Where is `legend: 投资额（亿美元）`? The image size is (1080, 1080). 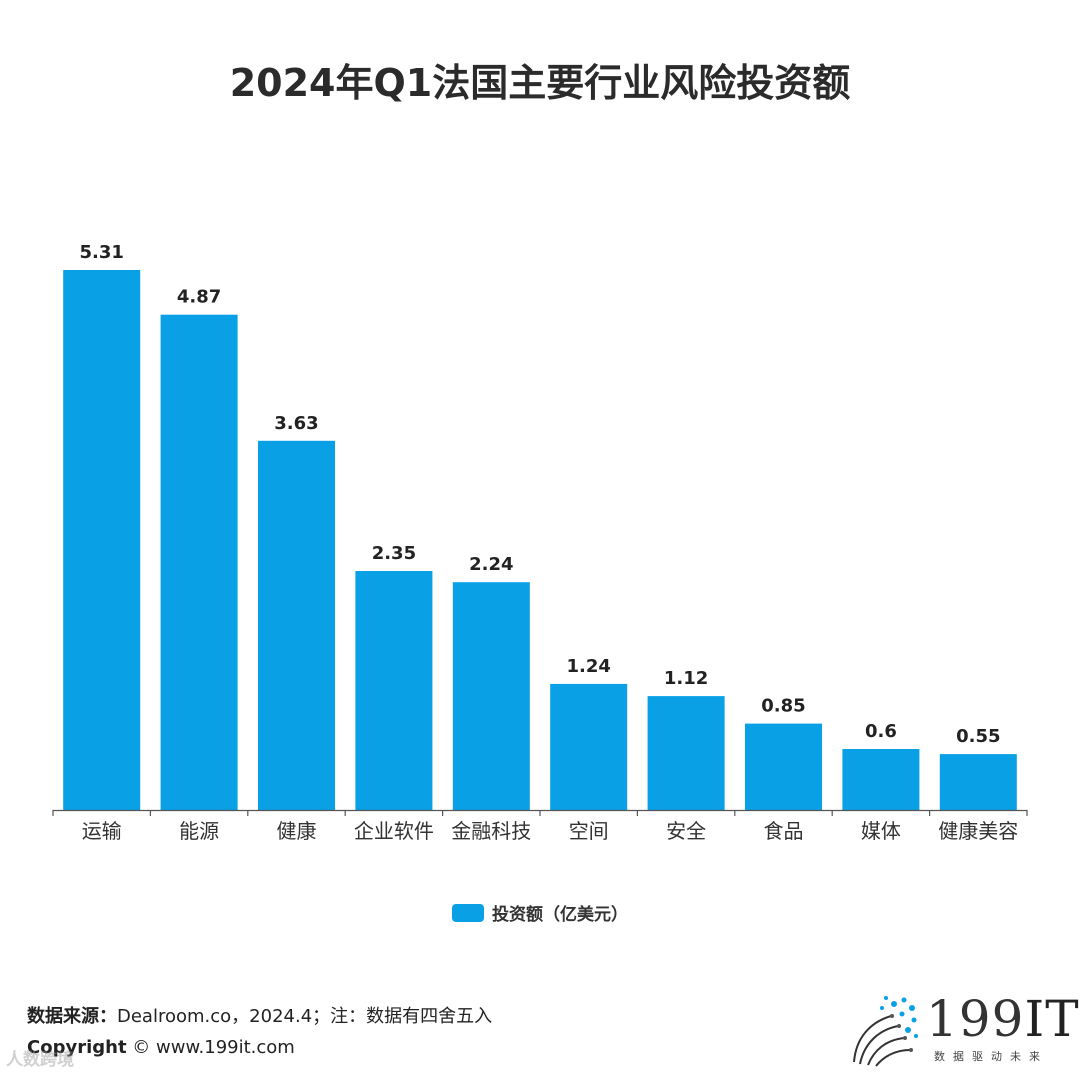 legend: 投资额（亿美元） is located at coordinates (540, 912).